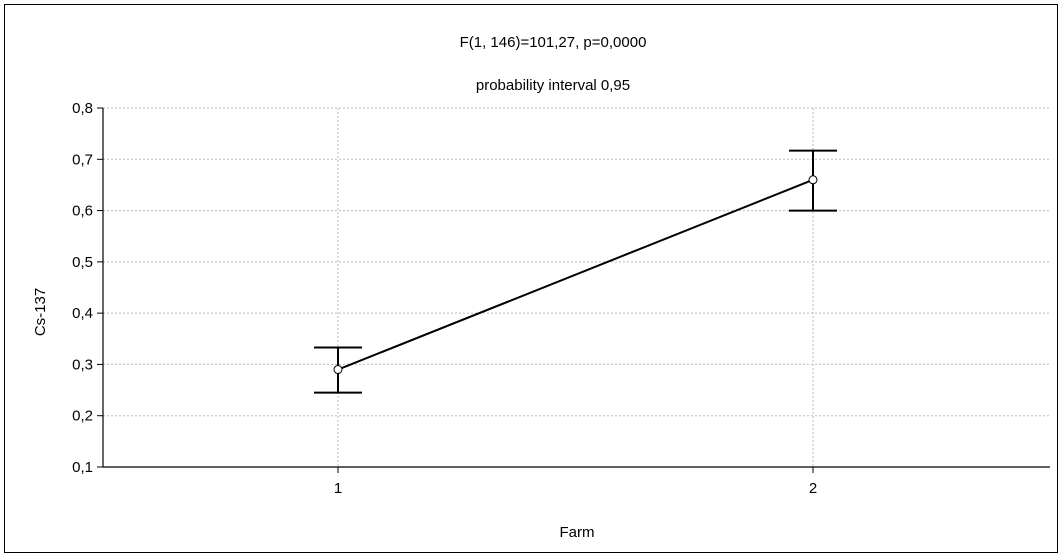 Image resolution: width=1064 pixels, height=557 pixels. I want to click on x-axis-label: Farm, so click(577, 532).